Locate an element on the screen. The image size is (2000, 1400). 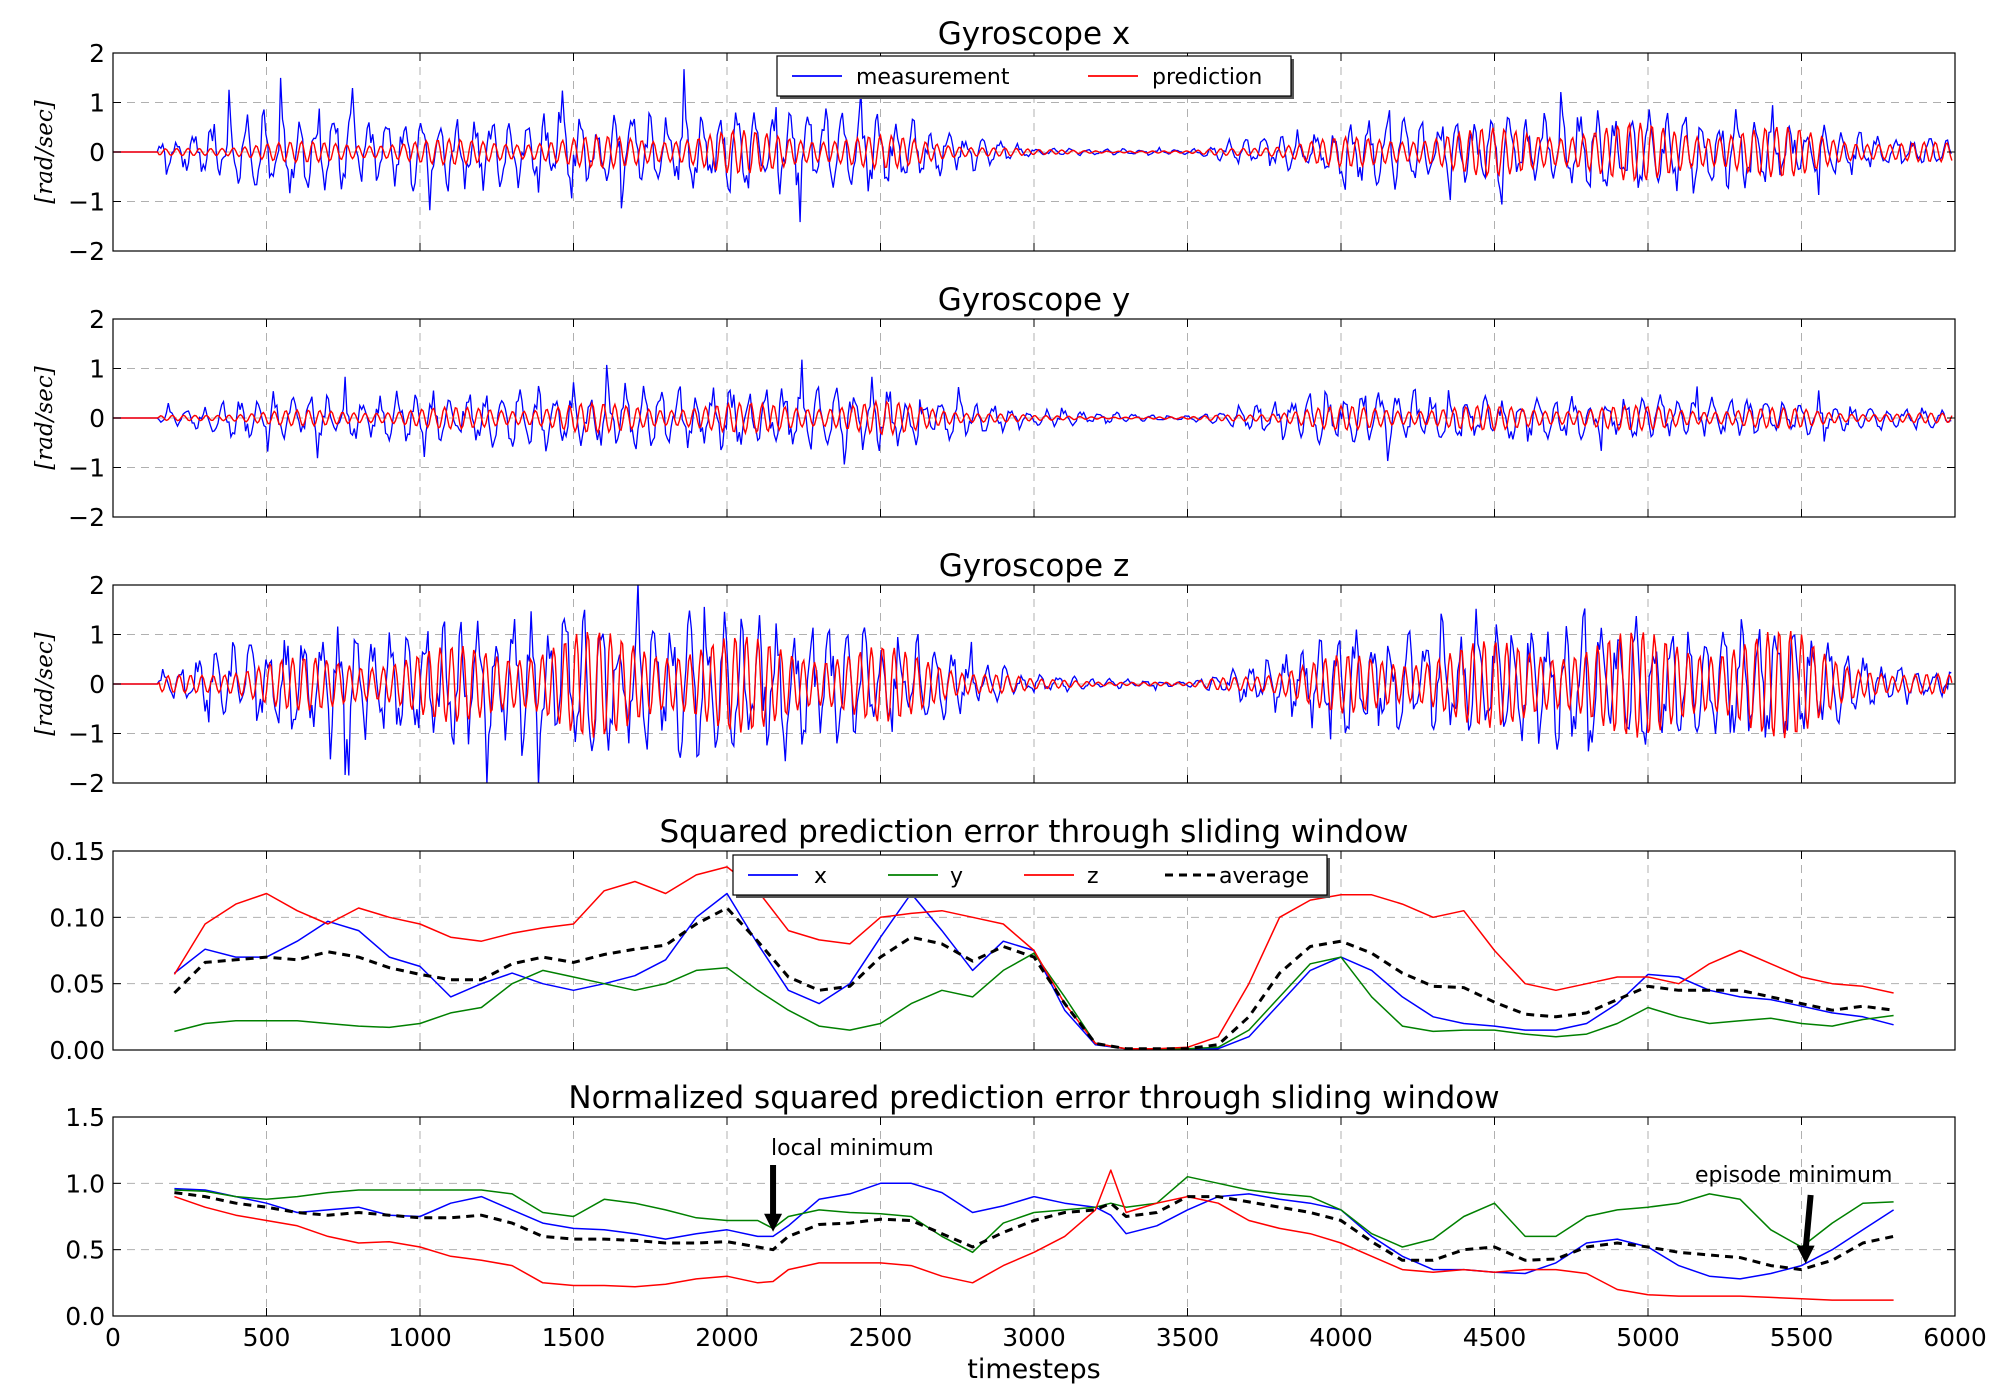
x-tick-label: 4000 is located at coordinates (1341, 1337).